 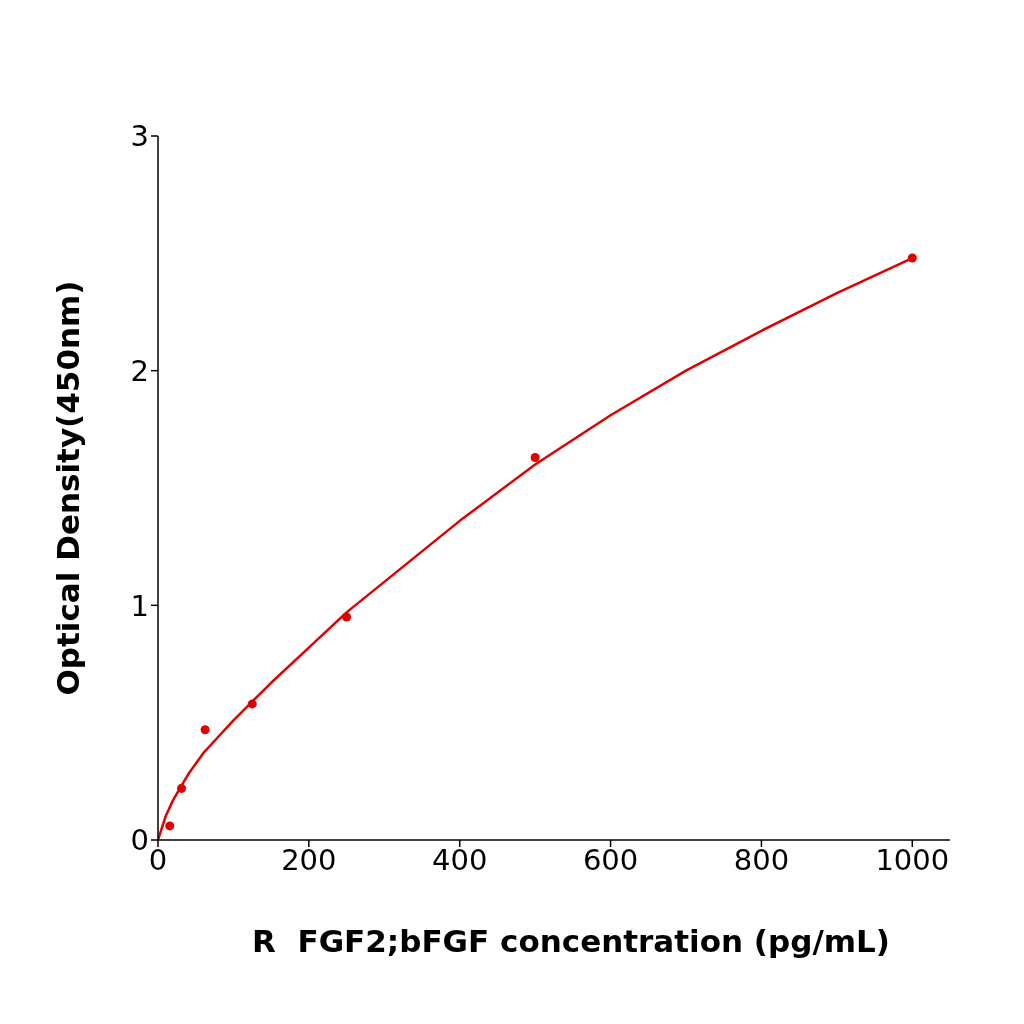 What do you see at coordinates (68, 488) in the screenshot?
I see `y-axis-title: Optical Density(450nm)` at bounding box center [68, 488].